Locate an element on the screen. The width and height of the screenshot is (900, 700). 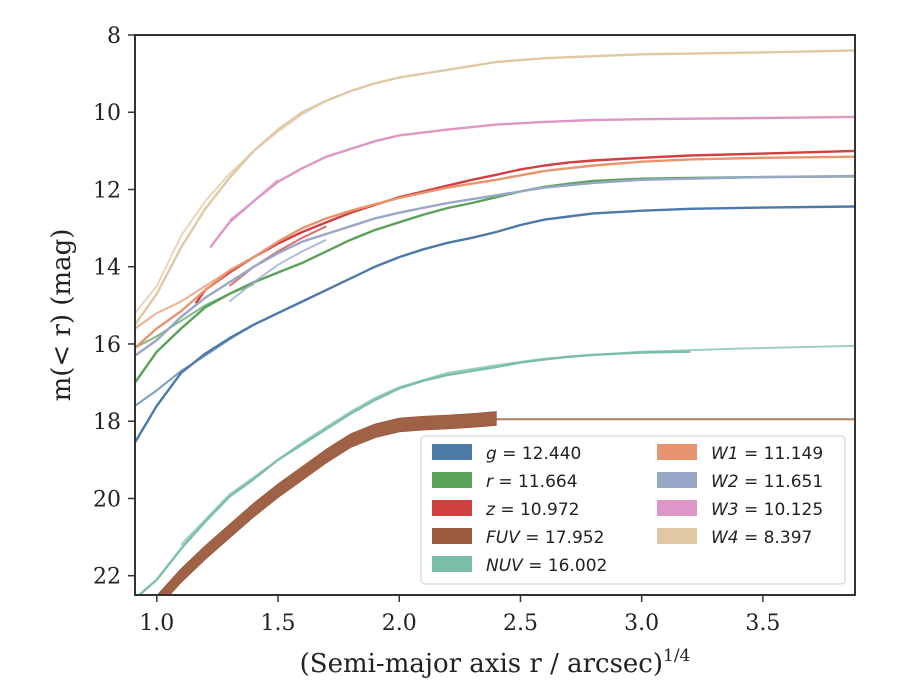
y-tick-label: 12 is located at coordinates (107, 190).